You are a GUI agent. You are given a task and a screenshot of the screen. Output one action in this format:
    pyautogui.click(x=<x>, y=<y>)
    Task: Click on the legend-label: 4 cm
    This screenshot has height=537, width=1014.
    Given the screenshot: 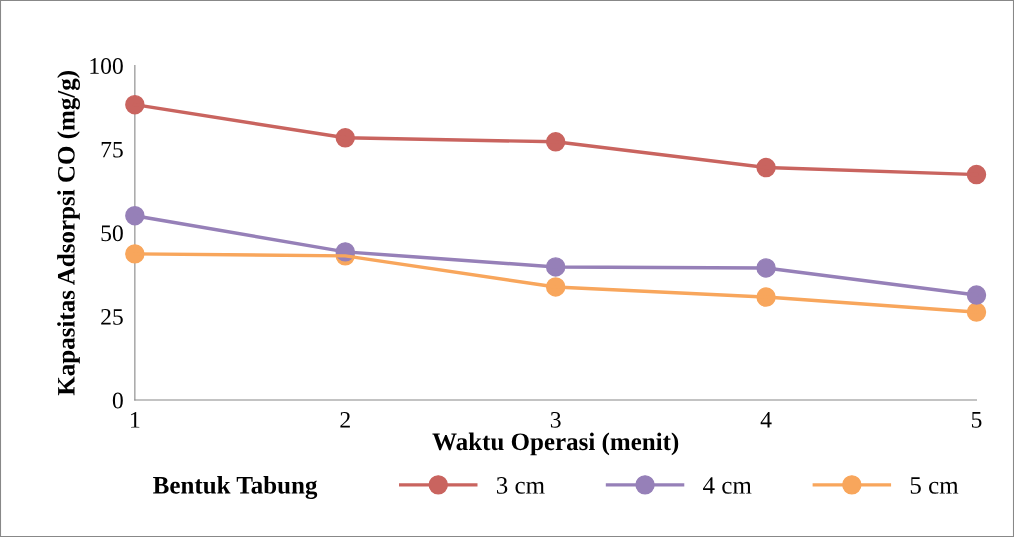 What is the action you would take?
    pyautogui.click(x=727, y=485)
    